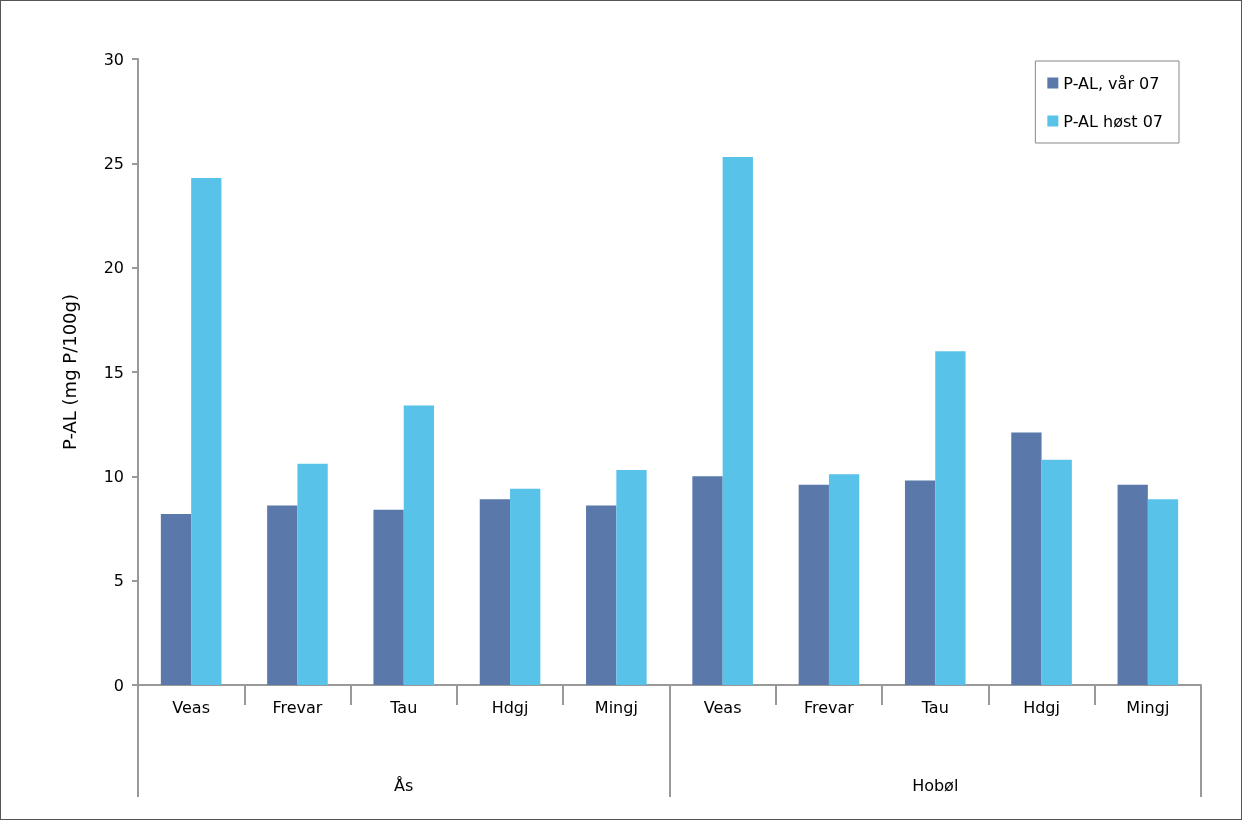 The width and height of the screenshot is (1242, 820). Describe the element at coordinates (113, 268) in the screenshot. I see `y-tick-label: 20` at that location.